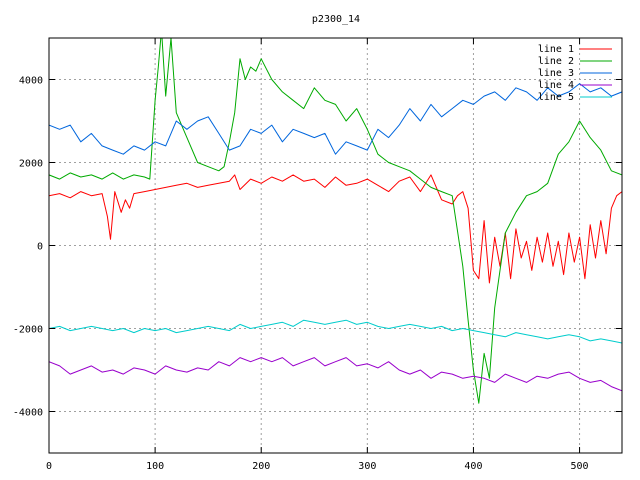  I want to click on x-tick-label: 0, so click(49, 466).